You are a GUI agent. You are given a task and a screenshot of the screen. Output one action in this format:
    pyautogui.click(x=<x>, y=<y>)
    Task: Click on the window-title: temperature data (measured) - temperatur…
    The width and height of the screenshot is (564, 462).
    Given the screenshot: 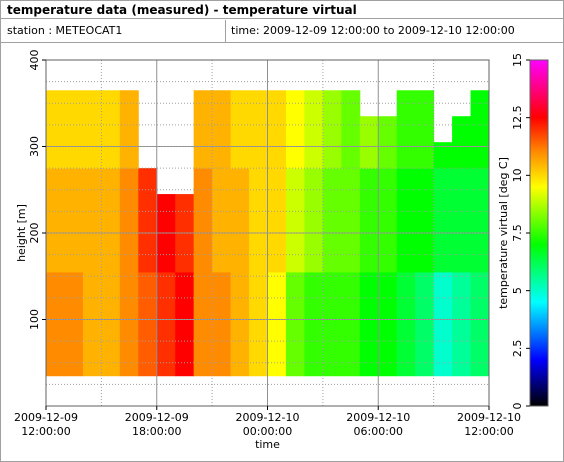 What is the action you would take?
    pyautogui.click(x=282, y=10)
    